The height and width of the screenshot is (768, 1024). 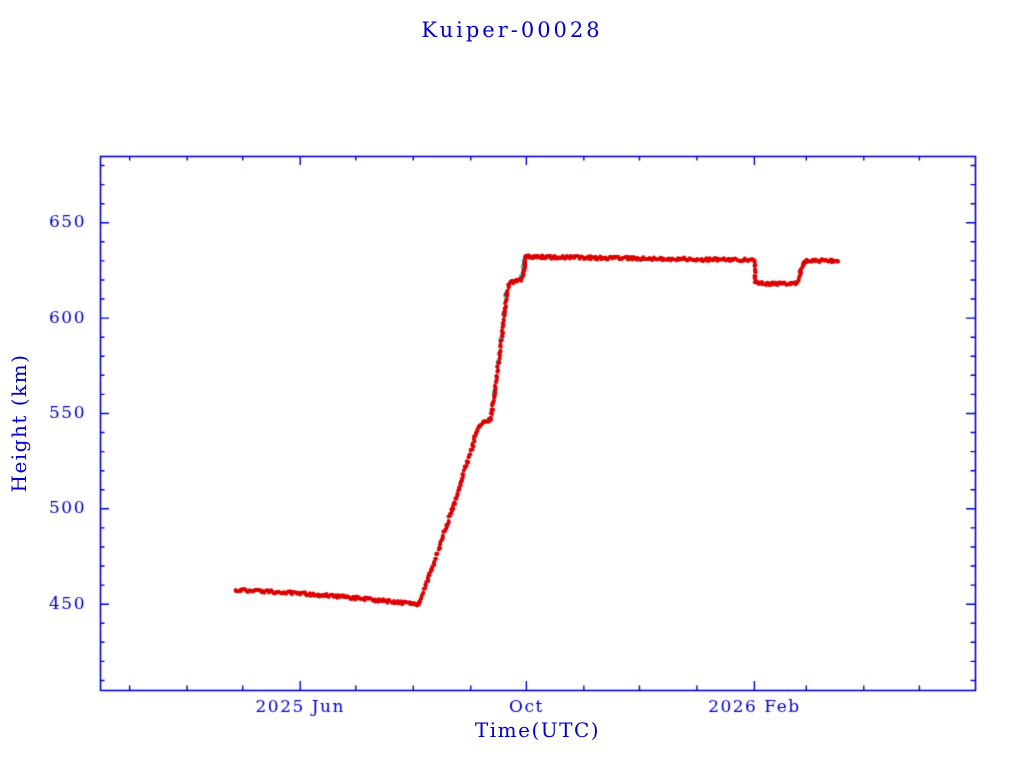 I want to click on x-axis-label: Time(UTC), so click(x=537, y=730).